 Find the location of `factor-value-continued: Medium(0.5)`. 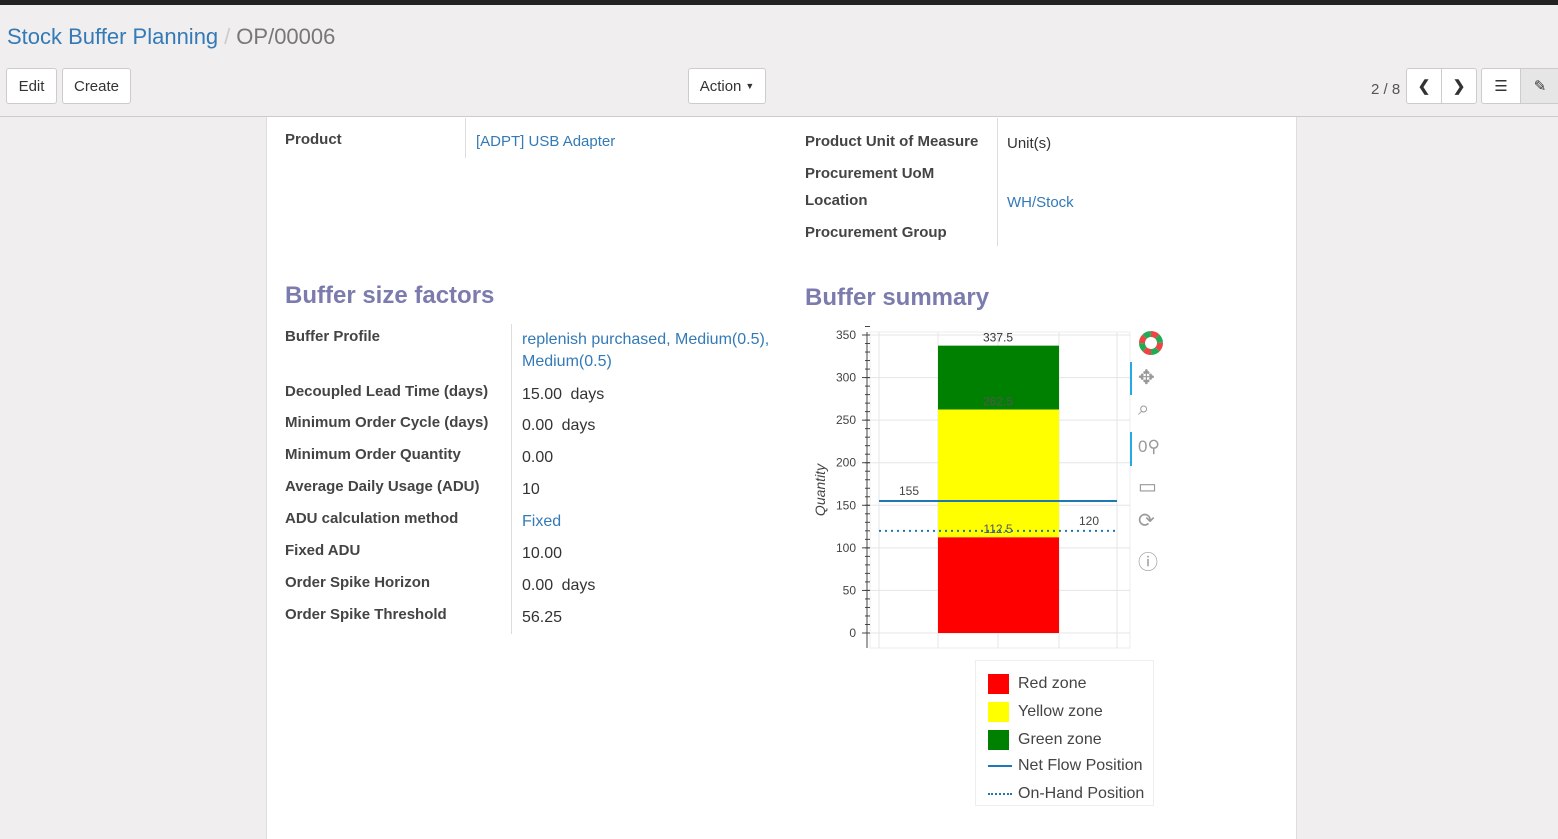

factor-value-continued: Medium(0.5) is located at coordinates (567, 361).